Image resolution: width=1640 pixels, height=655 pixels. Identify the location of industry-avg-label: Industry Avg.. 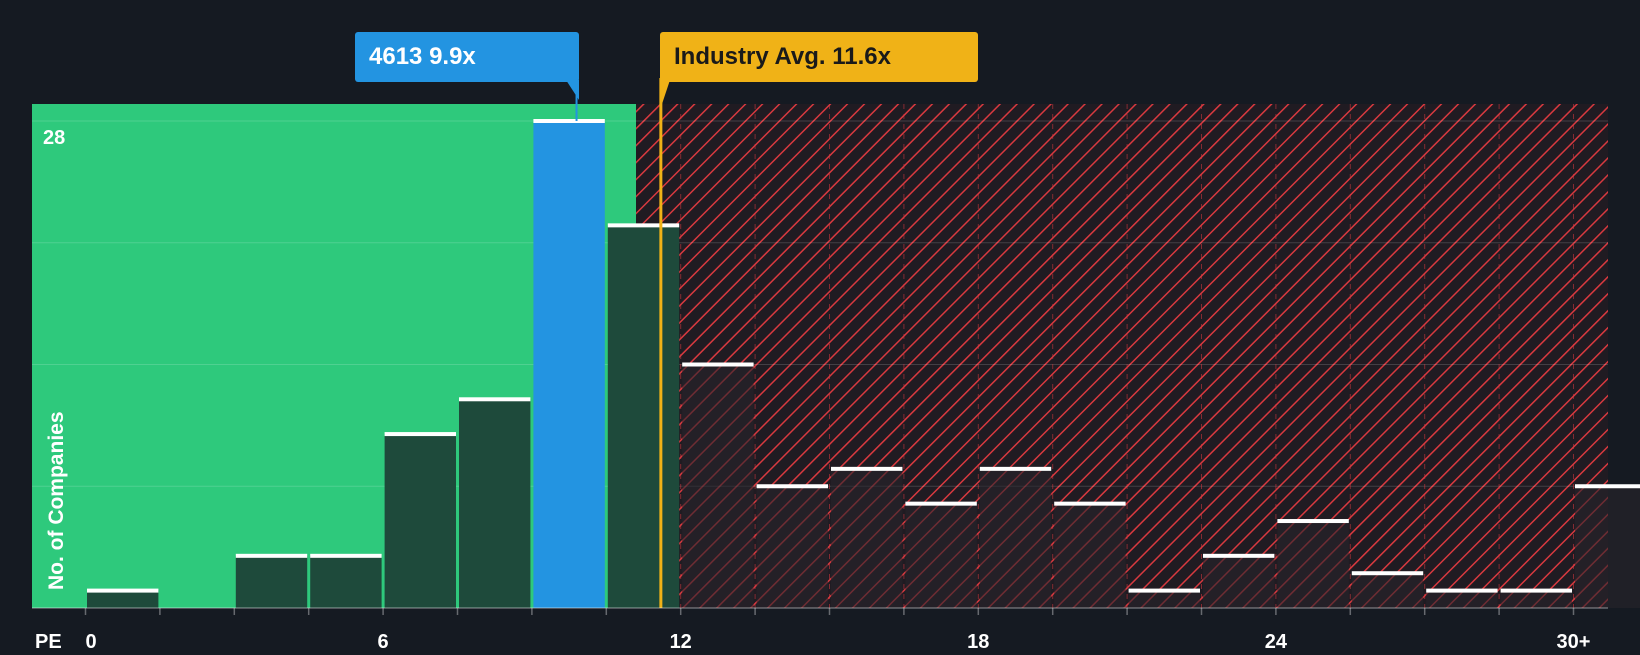
(750, 56).